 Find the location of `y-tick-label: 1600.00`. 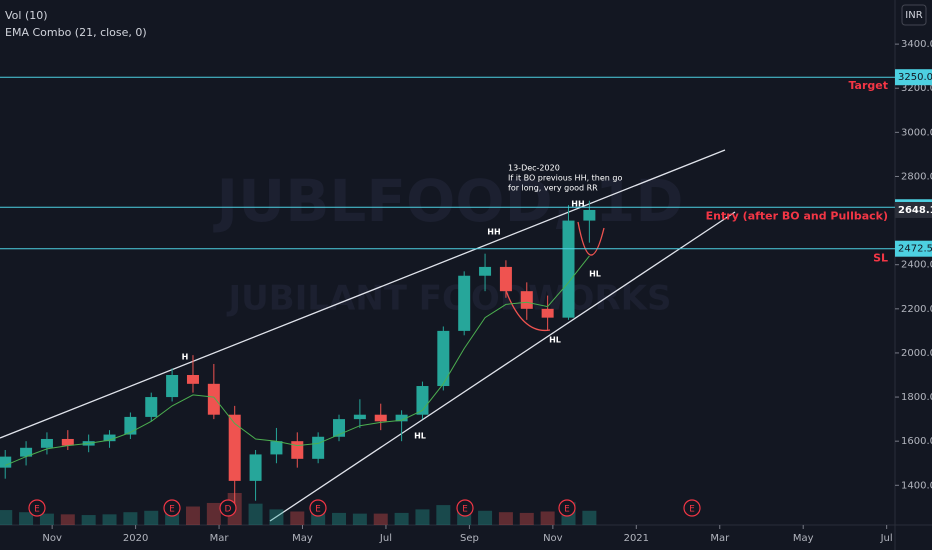

y-tick-label: 1600.00 is located at coordinates (916, 441).